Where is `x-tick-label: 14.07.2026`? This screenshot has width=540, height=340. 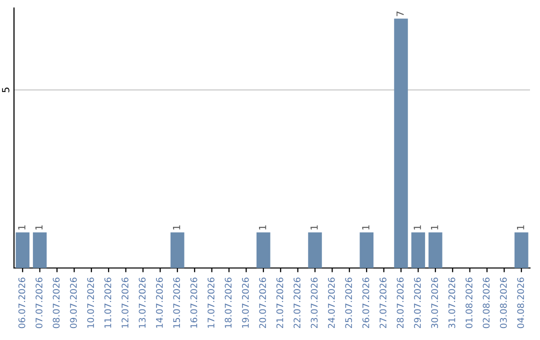
x-tick-label: 14.07.2026 is located at coordinates (159, 303).